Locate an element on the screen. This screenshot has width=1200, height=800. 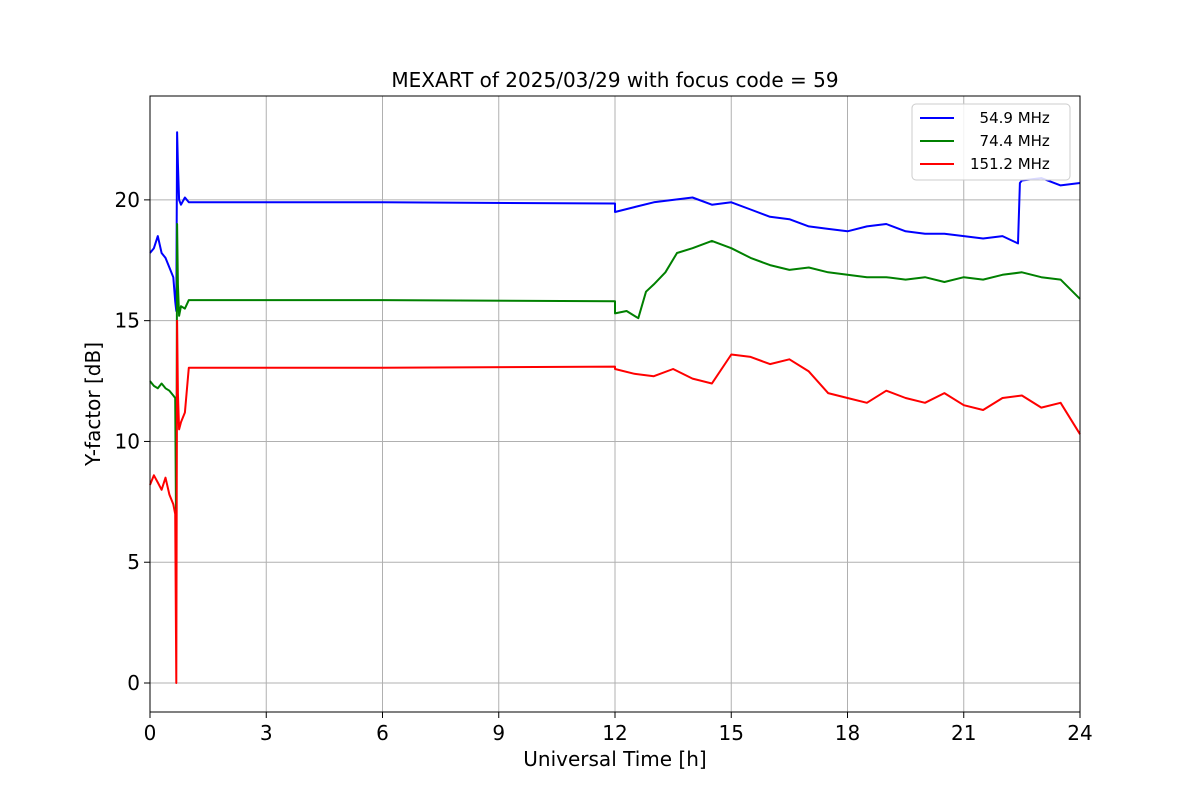
x-axis-label: Universal Time [h] is located at coordinates (614, 759).